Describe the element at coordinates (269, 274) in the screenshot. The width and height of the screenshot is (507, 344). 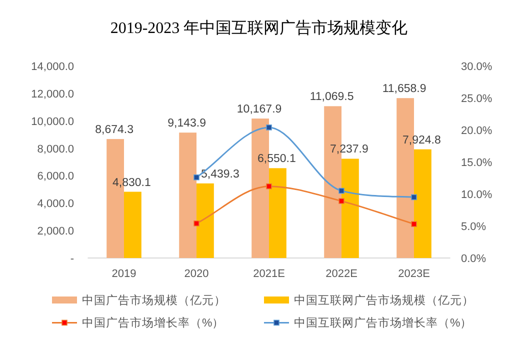
I see `x-tick-label: 2021E` at that location.